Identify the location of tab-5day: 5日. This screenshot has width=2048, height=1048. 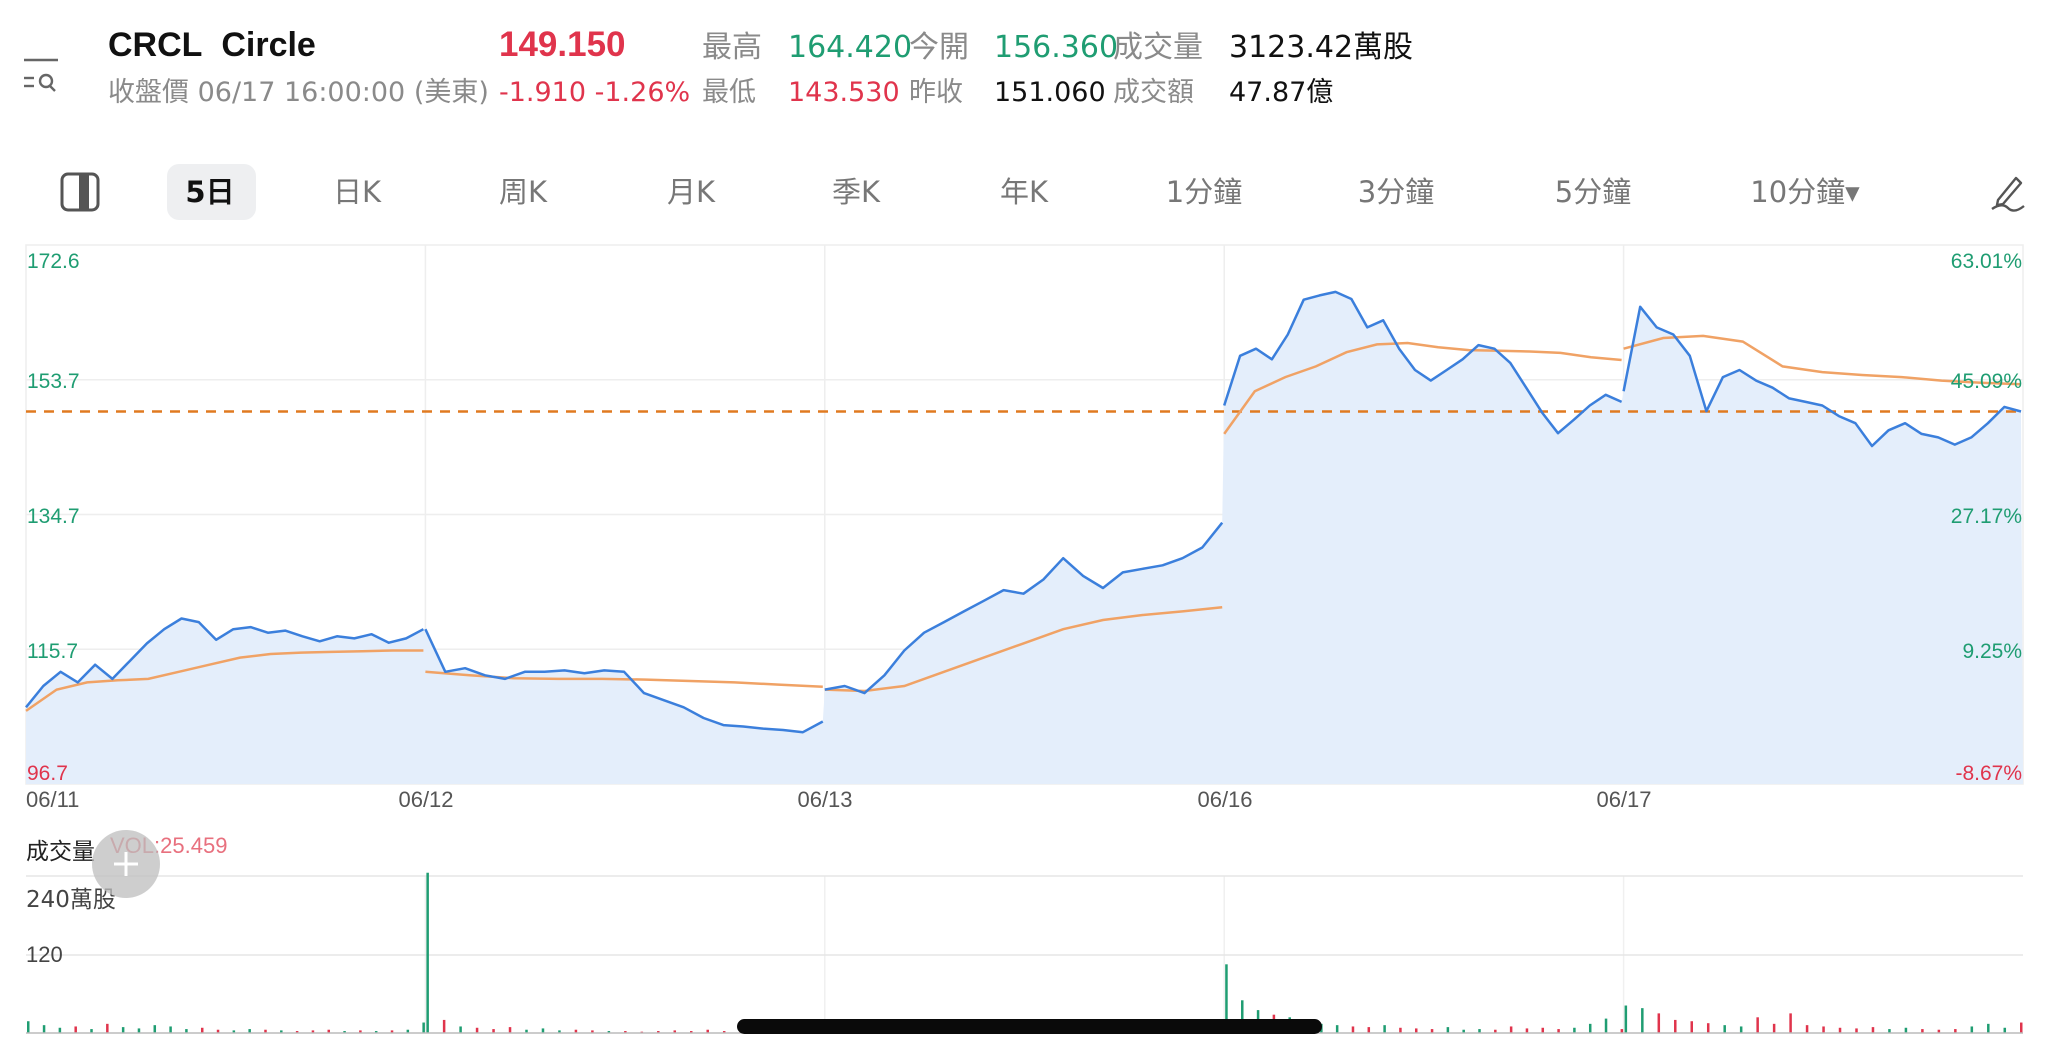
(210, 192).